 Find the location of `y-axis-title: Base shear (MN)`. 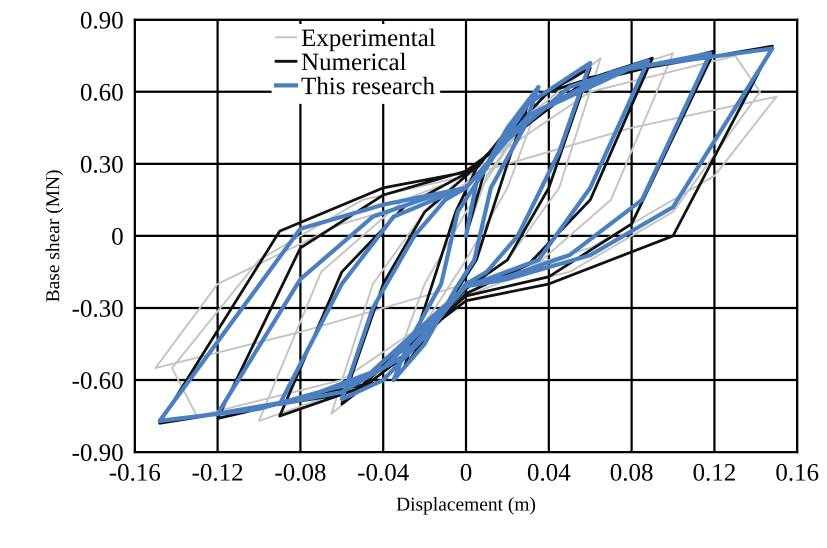

y-axis-title: Base shear (MN) is located at coordinates (55, 236).